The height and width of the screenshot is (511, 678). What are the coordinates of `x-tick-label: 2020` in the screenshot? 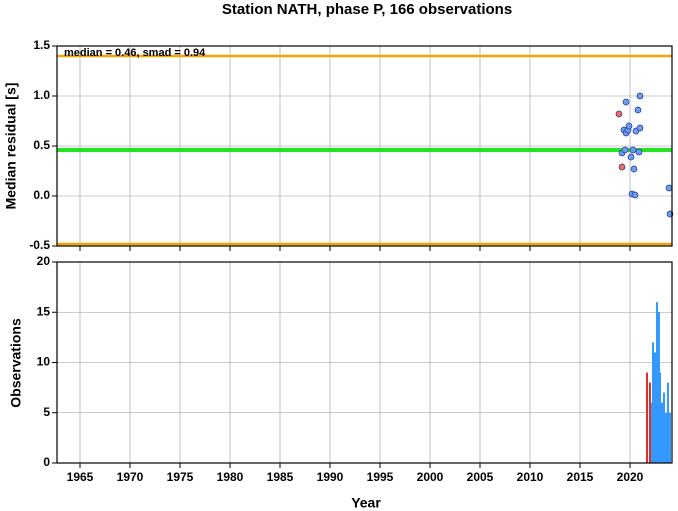 It's located at (630, 477).